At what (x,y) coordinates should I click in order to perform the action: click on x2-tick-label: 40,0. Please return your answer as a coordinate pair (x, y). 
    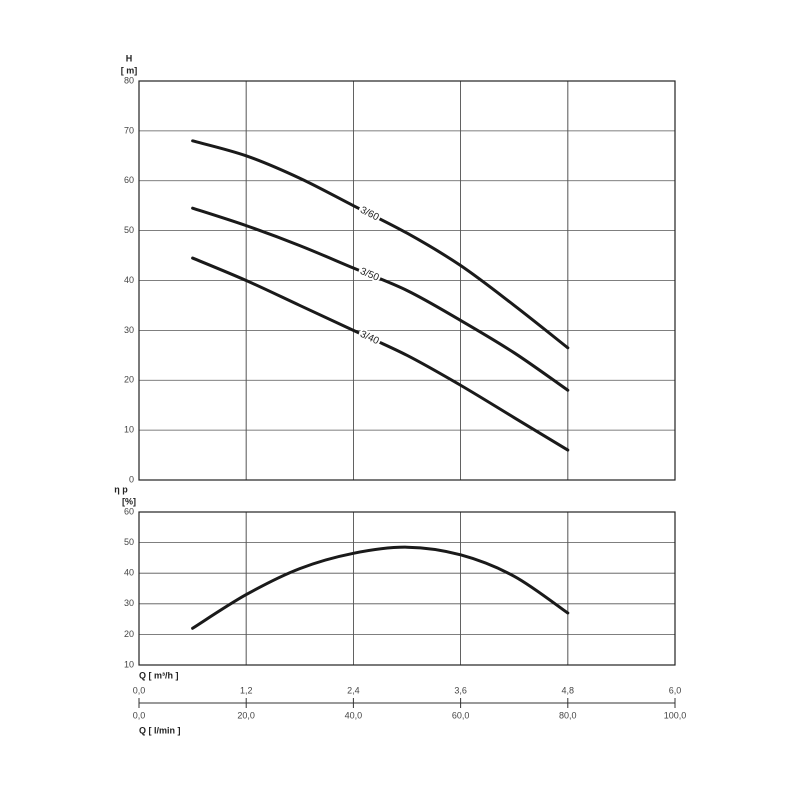
    Looking at the image, I should click on (354, 715).